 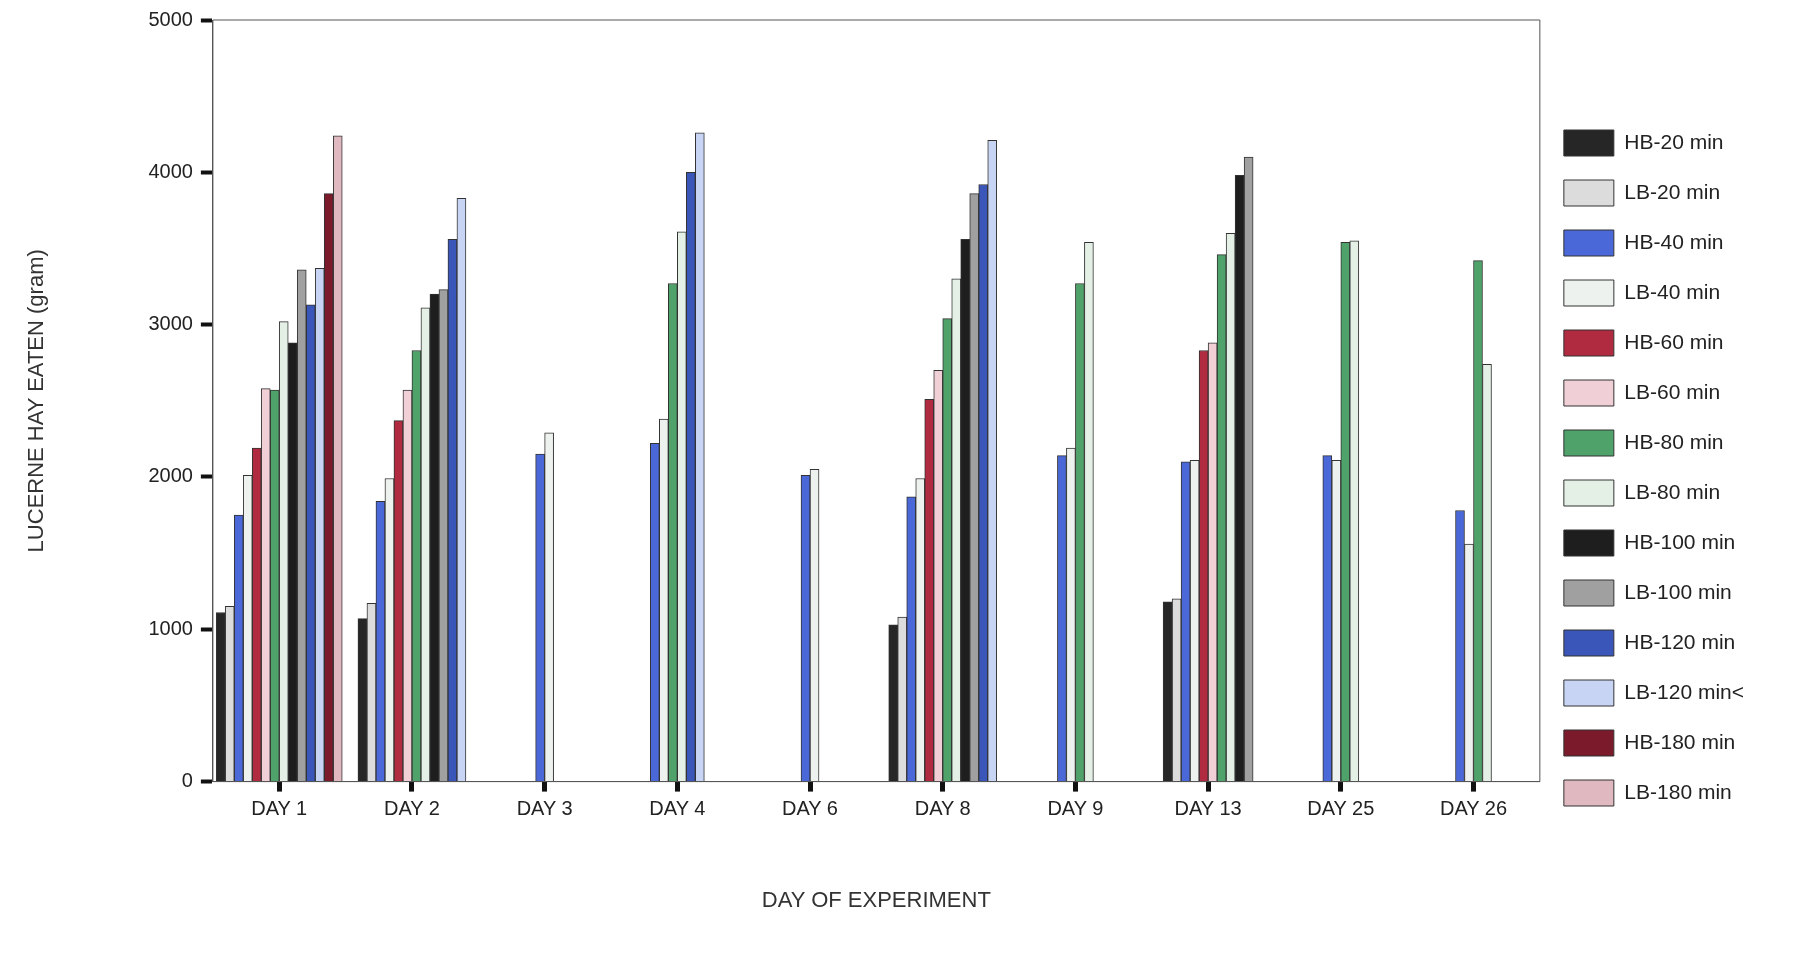 I want to click on x-tick-label: DAY 6, so click(x=810, y=808).